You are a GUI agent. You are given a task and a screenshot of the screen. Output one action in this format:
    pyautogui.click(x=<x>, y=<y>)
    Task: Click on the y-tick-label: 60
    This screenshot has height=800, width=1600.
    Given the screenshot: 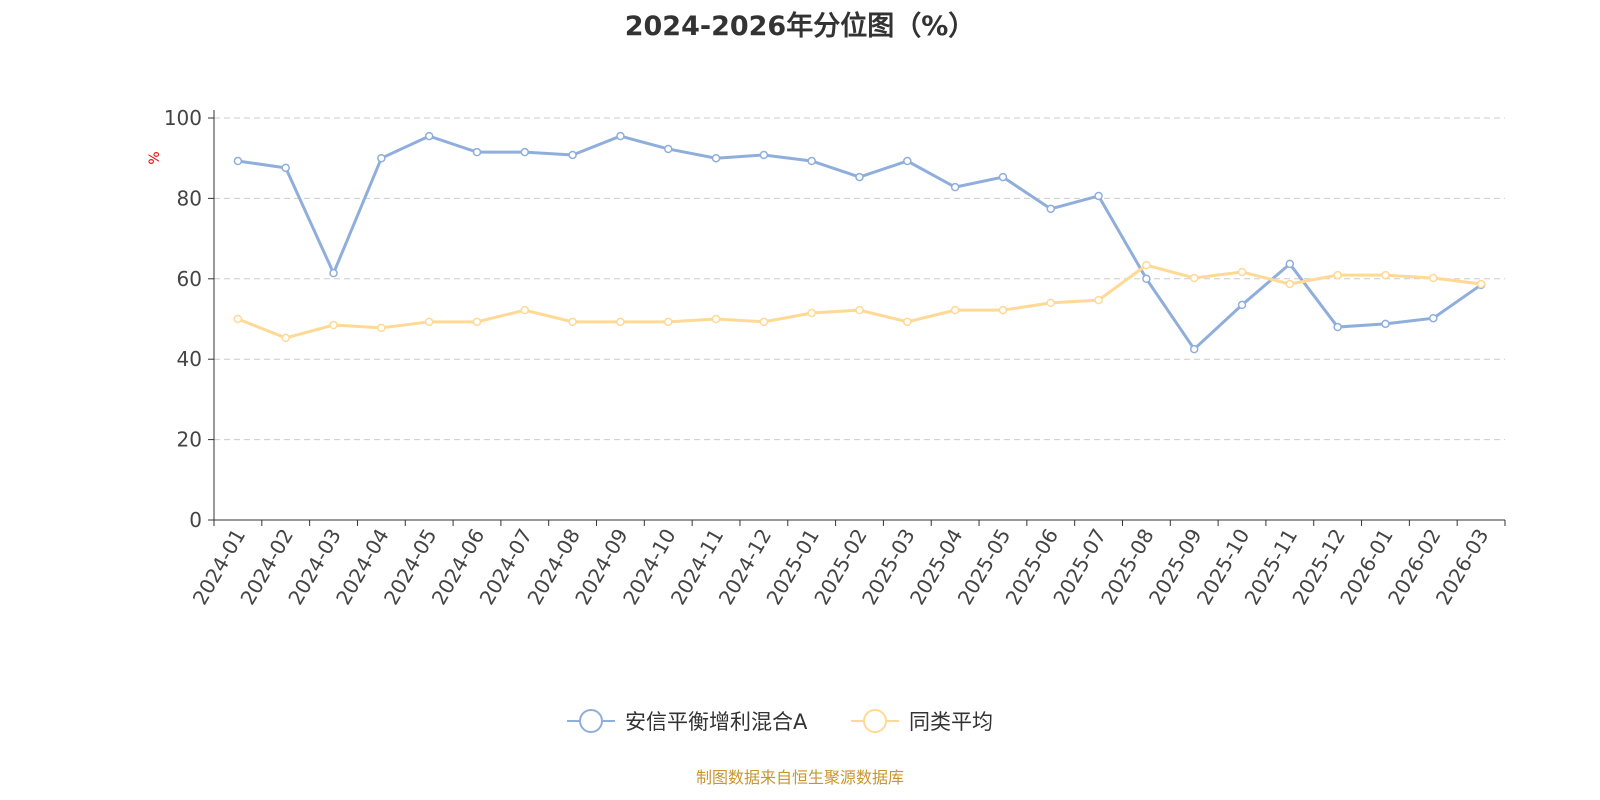 What is the action you would take?
    pyautogui.click(x=189, y=279)
    